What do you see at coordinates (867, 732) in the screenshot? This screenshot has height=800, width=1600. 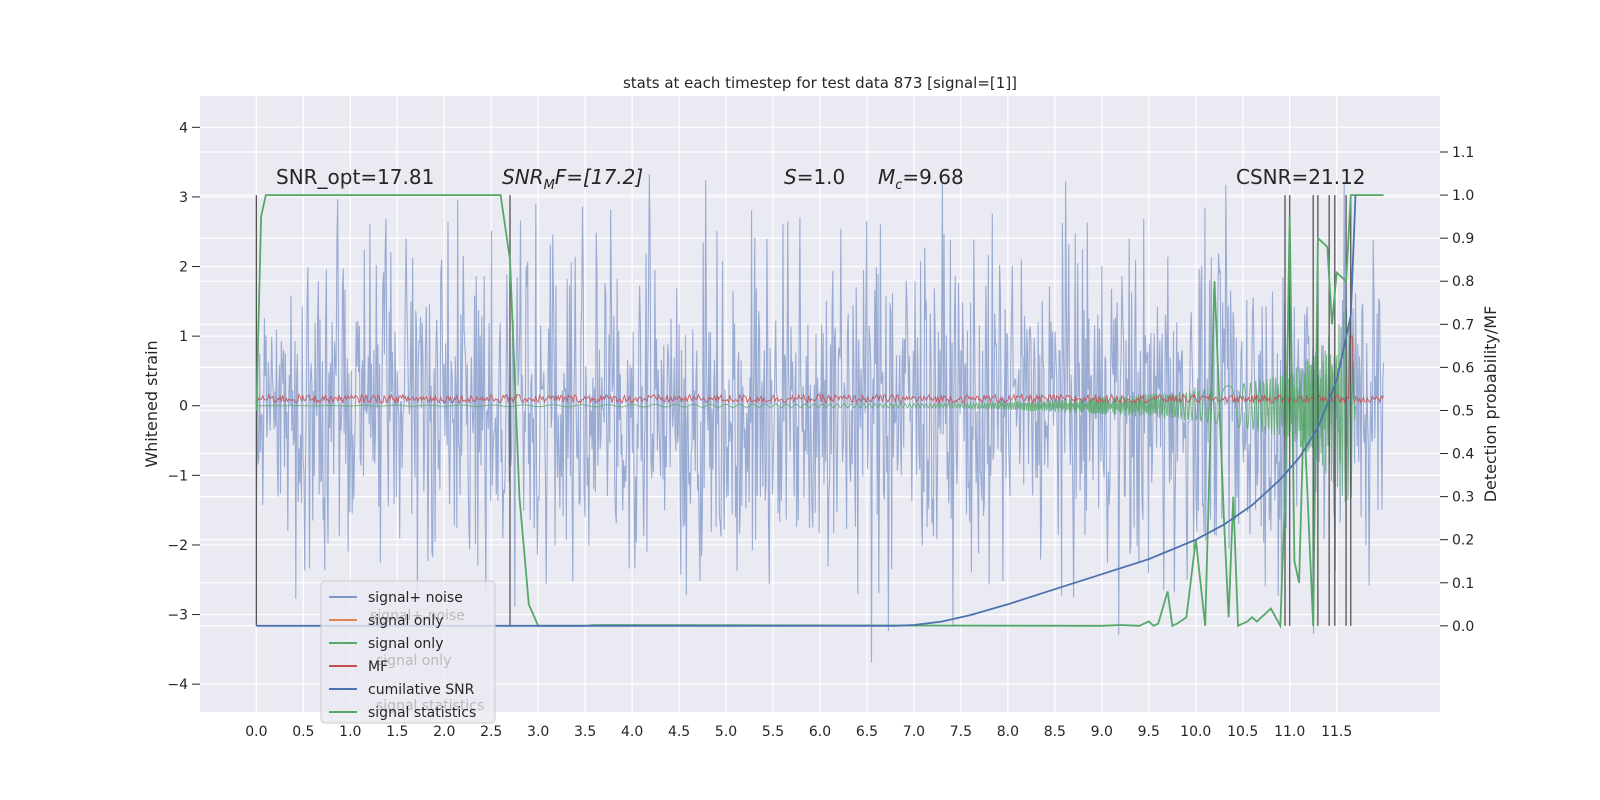 I see `x-tick-label: 6.5` at bounding box center [867, 732].